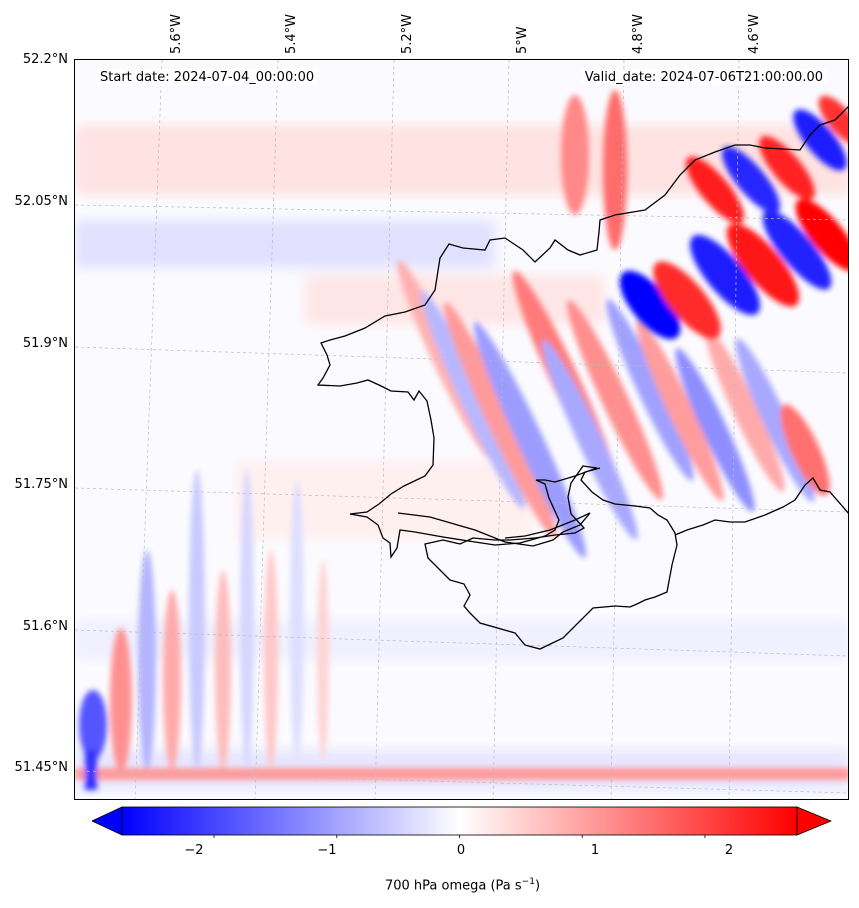  I want to click on lat-label-51.75n: 51.75°N, so click(41, 484).